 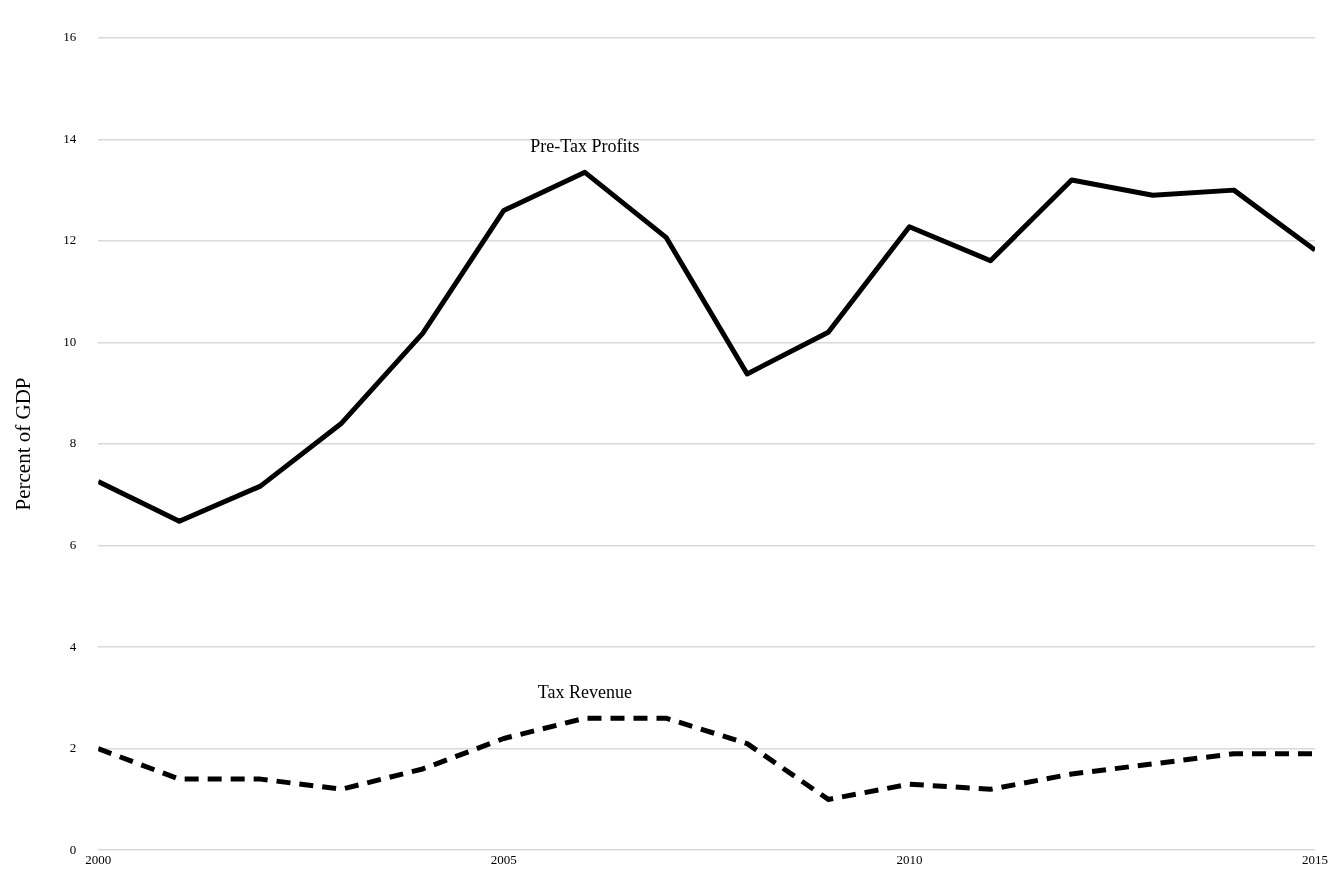 What do you see at coordinates (73, 748) in the screenshot?
I see `y-tick-label: 2` at bounding box center [73, 748].